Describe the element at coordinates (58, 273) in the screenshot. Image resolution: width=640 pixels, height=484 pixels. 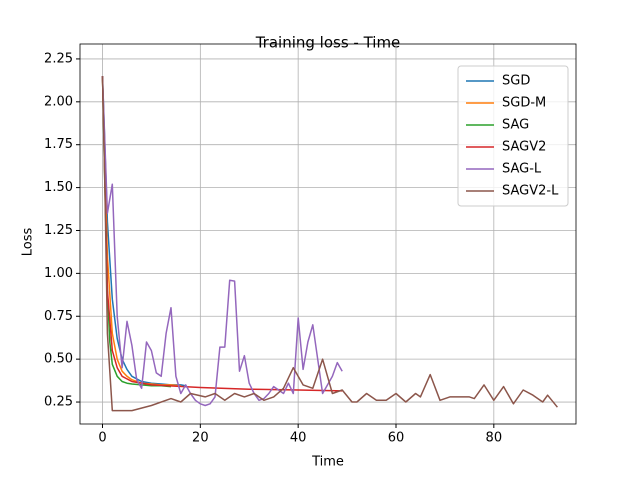
I see `y-tick-label: 1.00` at that location.